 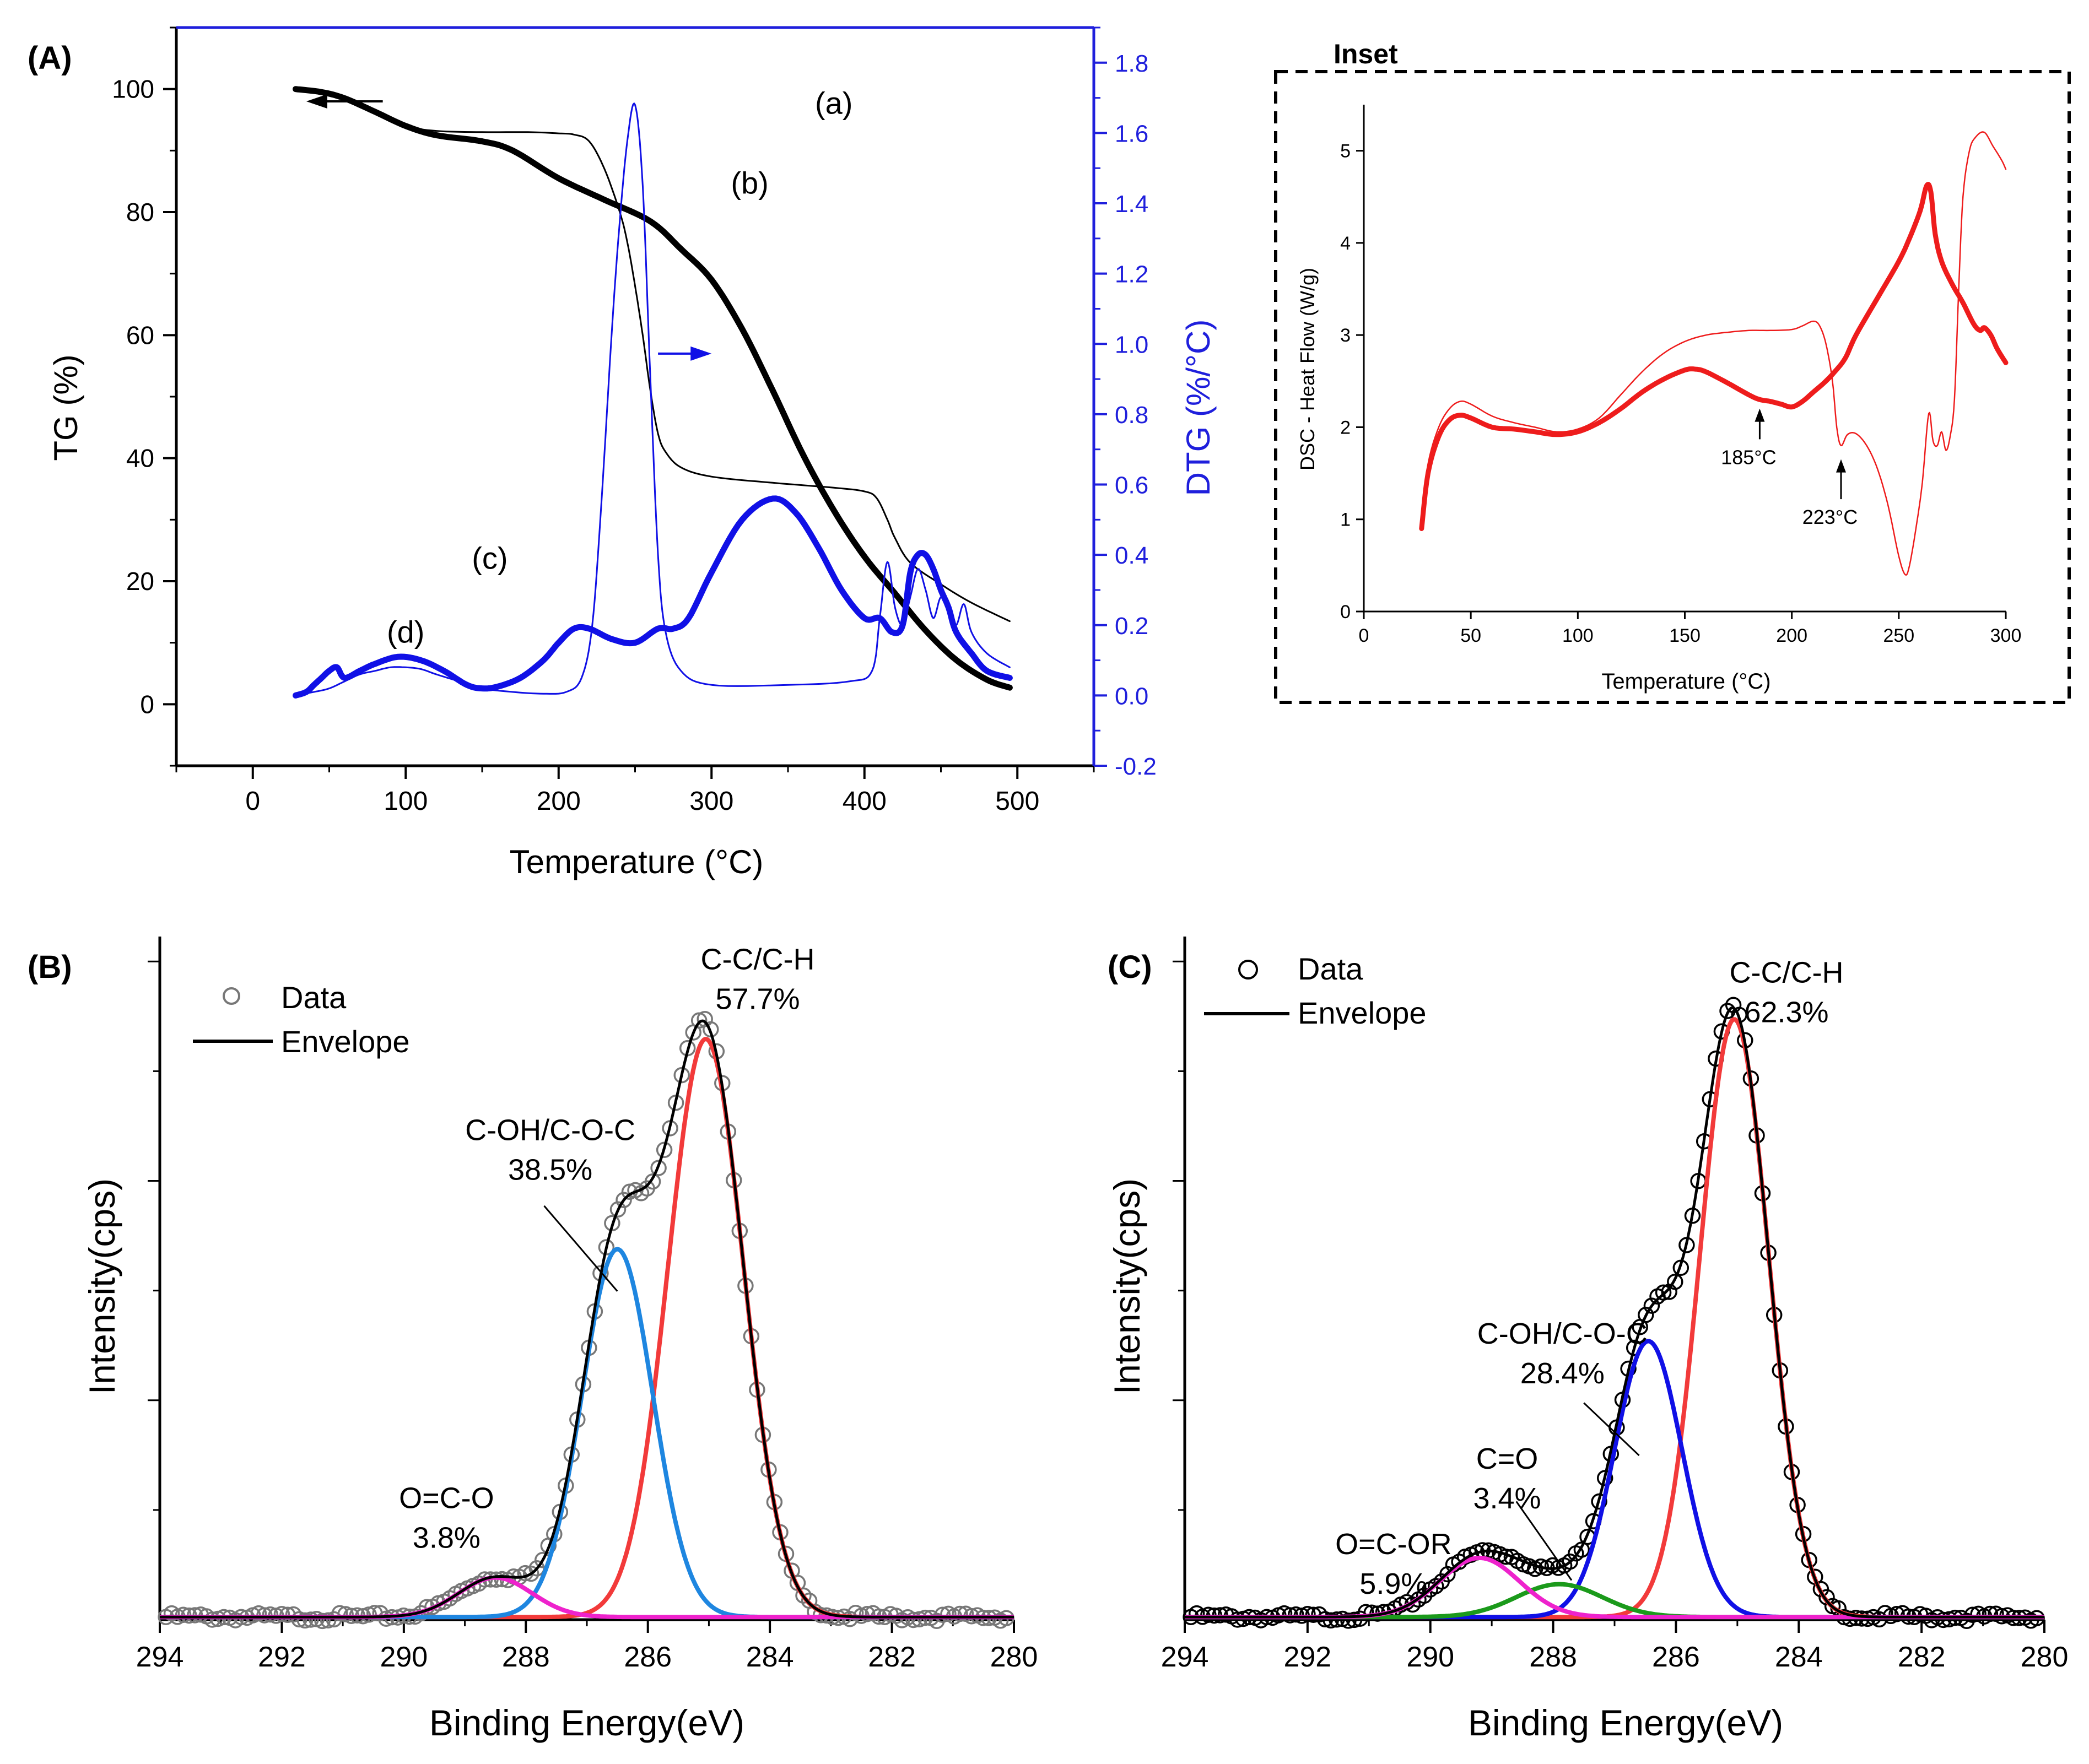 I want to click on panel-a-series-a, so click(x=653, y=355).